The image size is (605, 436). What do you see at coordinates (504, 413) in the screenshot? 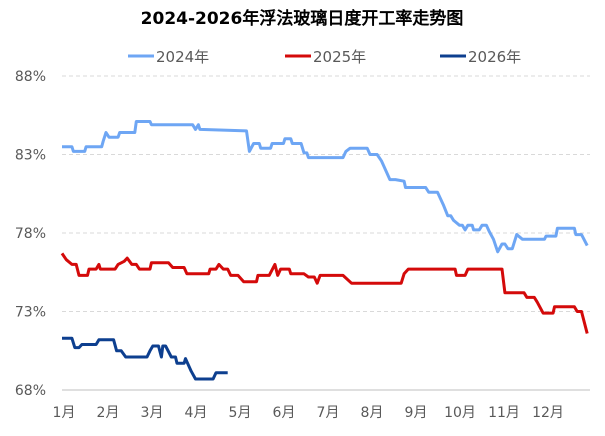
I see `x-tick-label: 11月` at bounding box center [504, 413].